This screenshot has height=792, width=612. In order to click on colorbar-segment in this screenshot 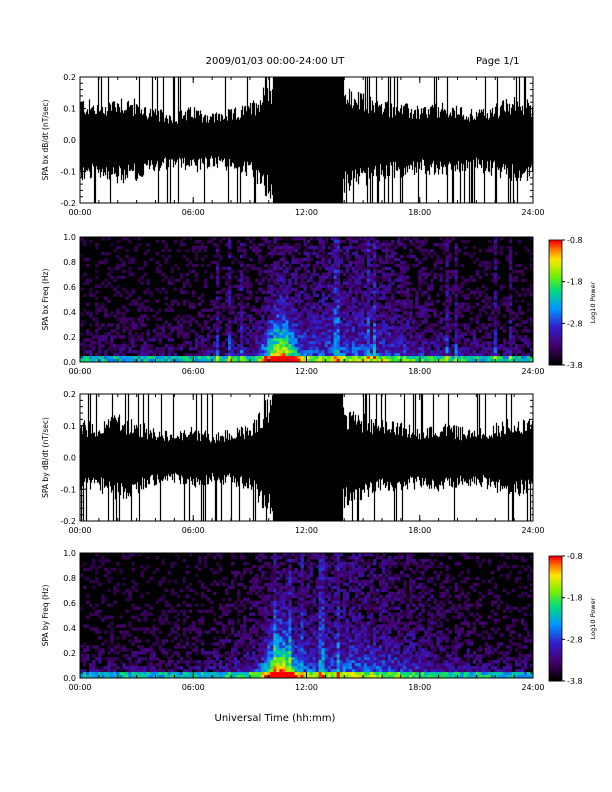, I will do `click(555, 249)`.